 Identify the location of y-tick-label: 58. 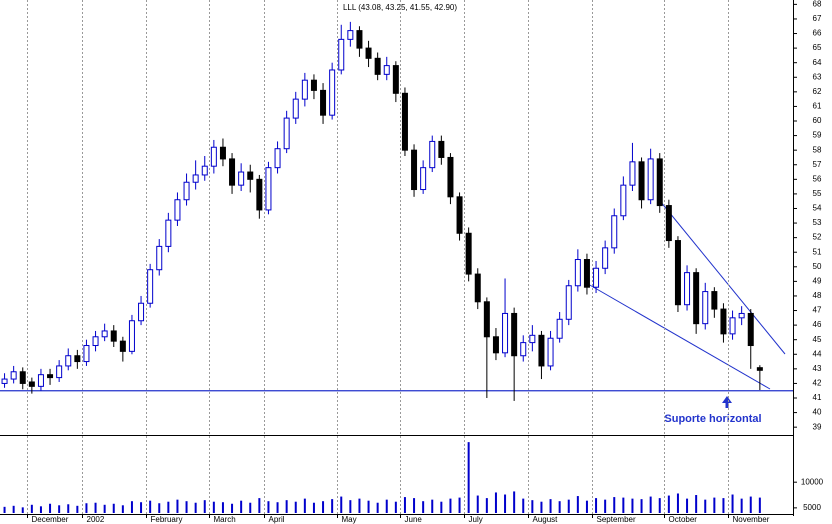
(817, 149).